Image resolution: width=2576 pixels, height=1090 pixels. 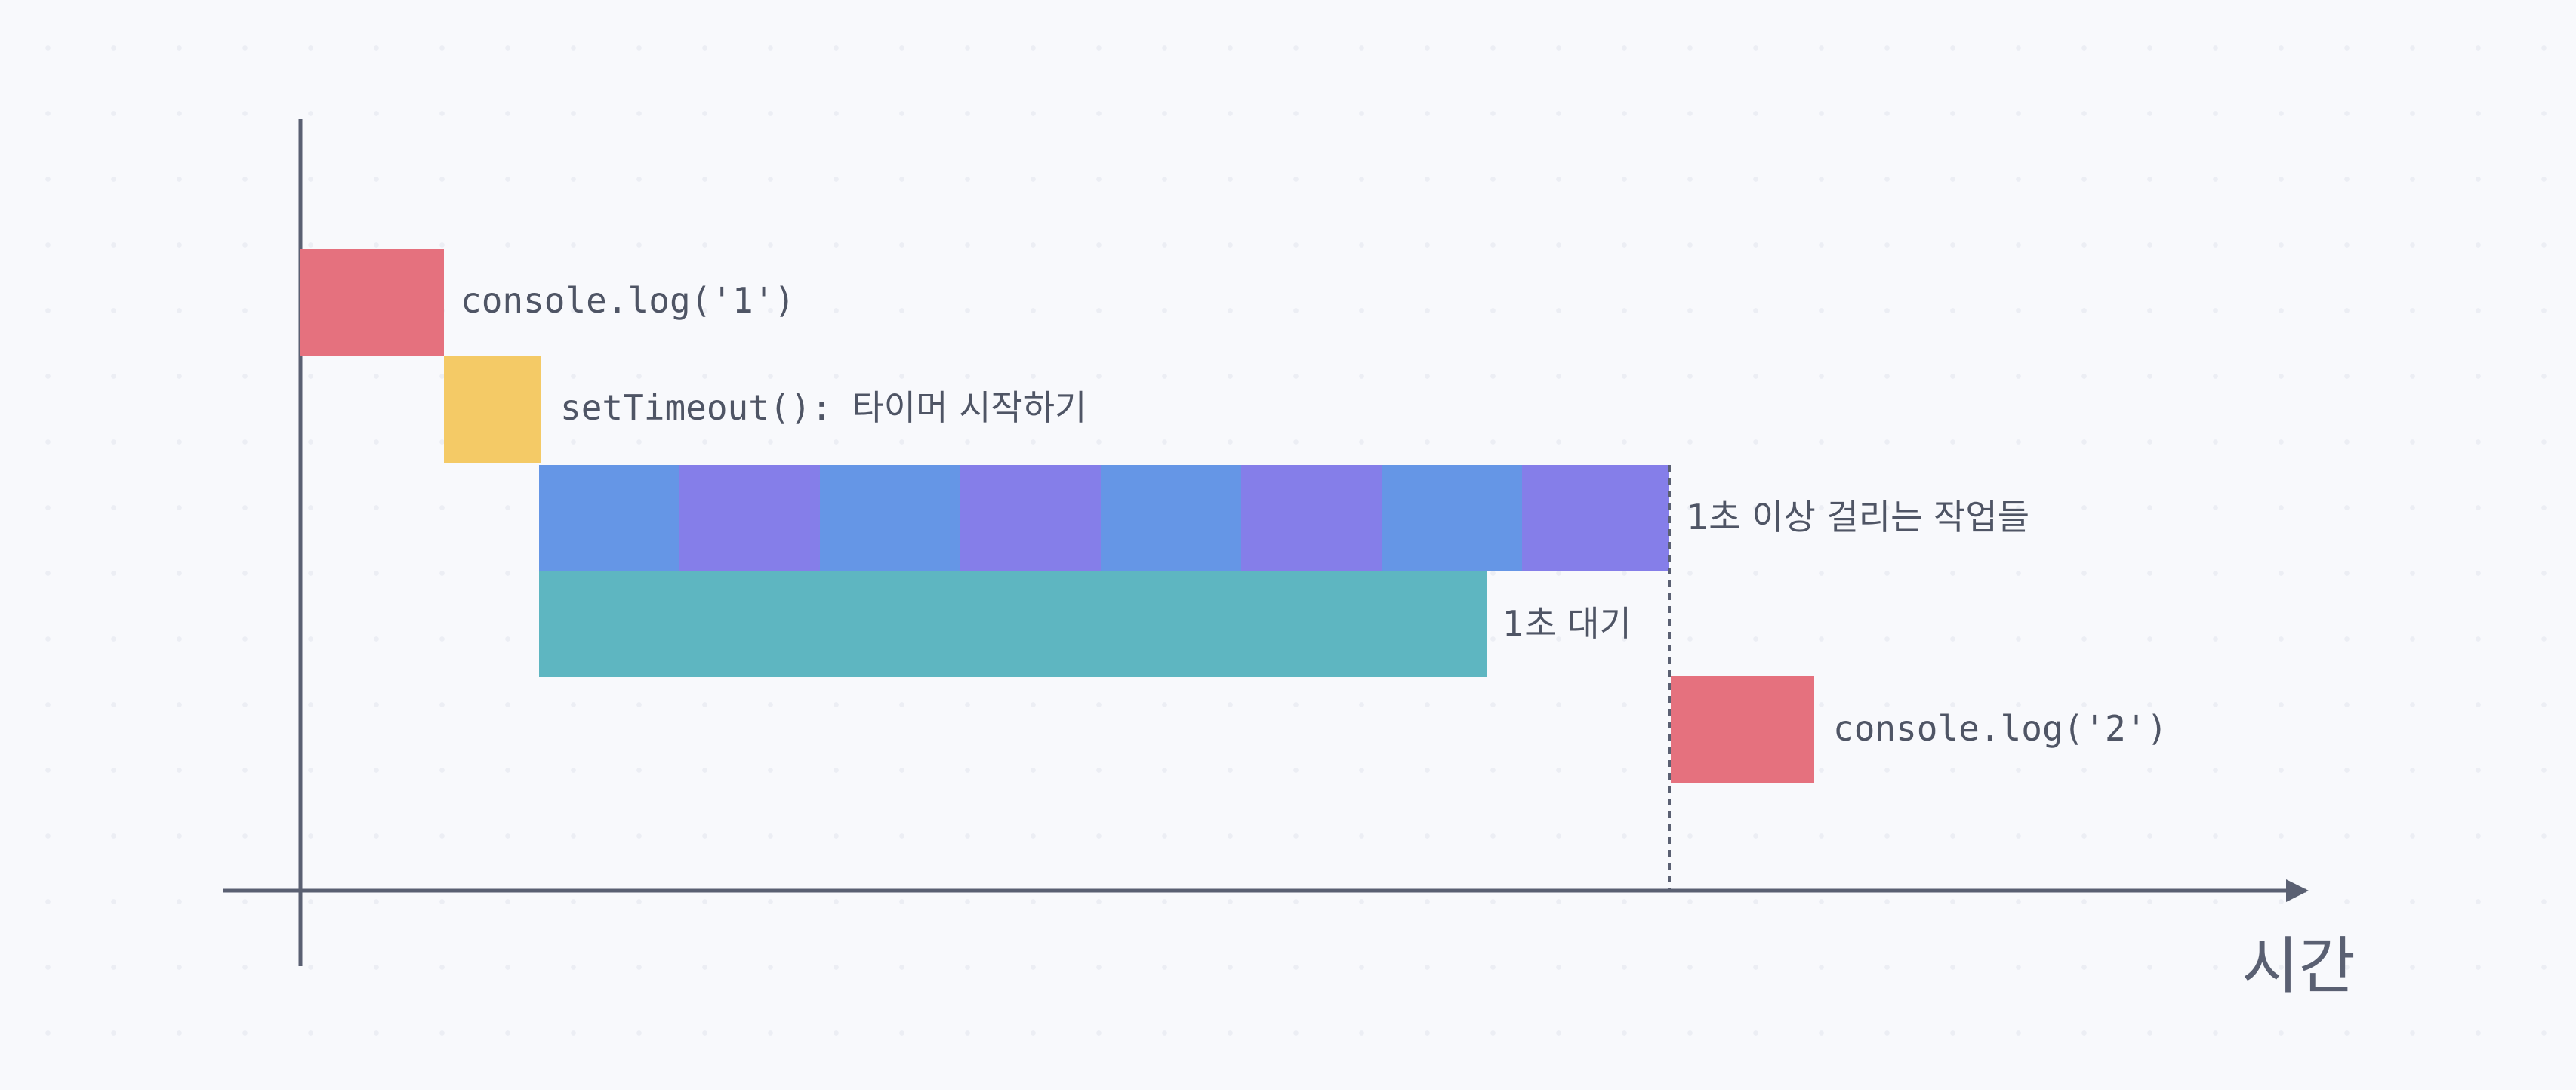 I want to click on log2-label: console.log('2'), so click(x=2001, y=728).